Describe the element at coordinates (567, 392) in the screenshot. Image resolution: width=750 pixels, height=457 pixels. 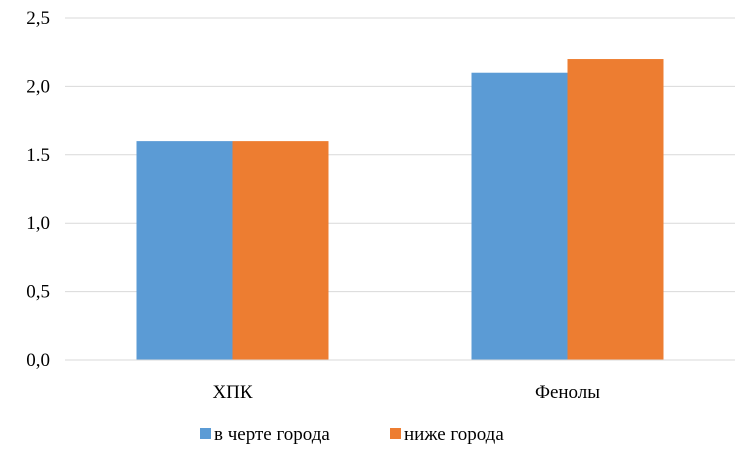
I see `x-category-label: Фенолы` at that location.